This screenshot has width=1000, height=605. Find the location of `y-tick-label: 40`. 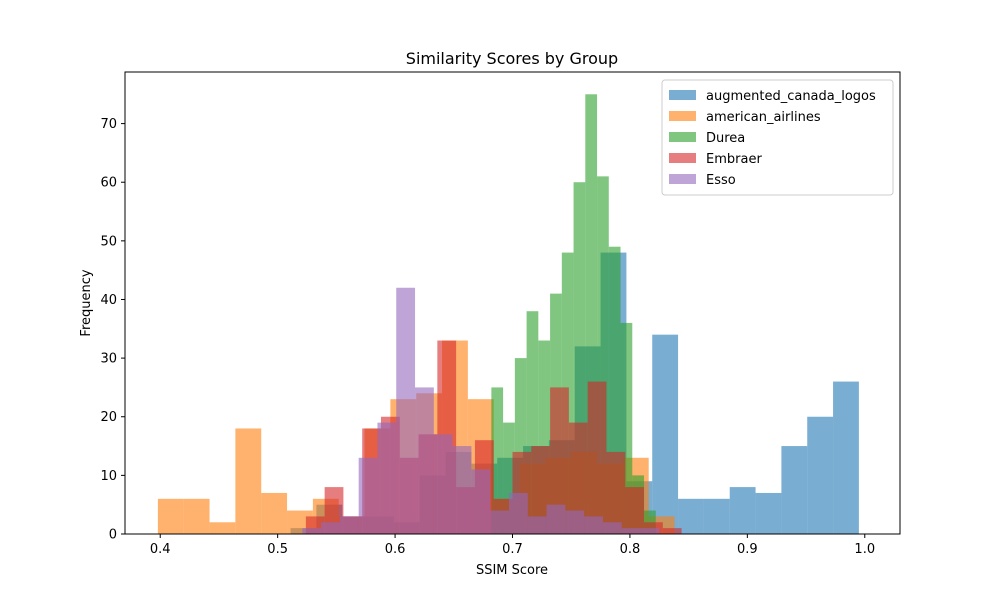

y-tick-label: 40 is located at coordinates (108, 300).